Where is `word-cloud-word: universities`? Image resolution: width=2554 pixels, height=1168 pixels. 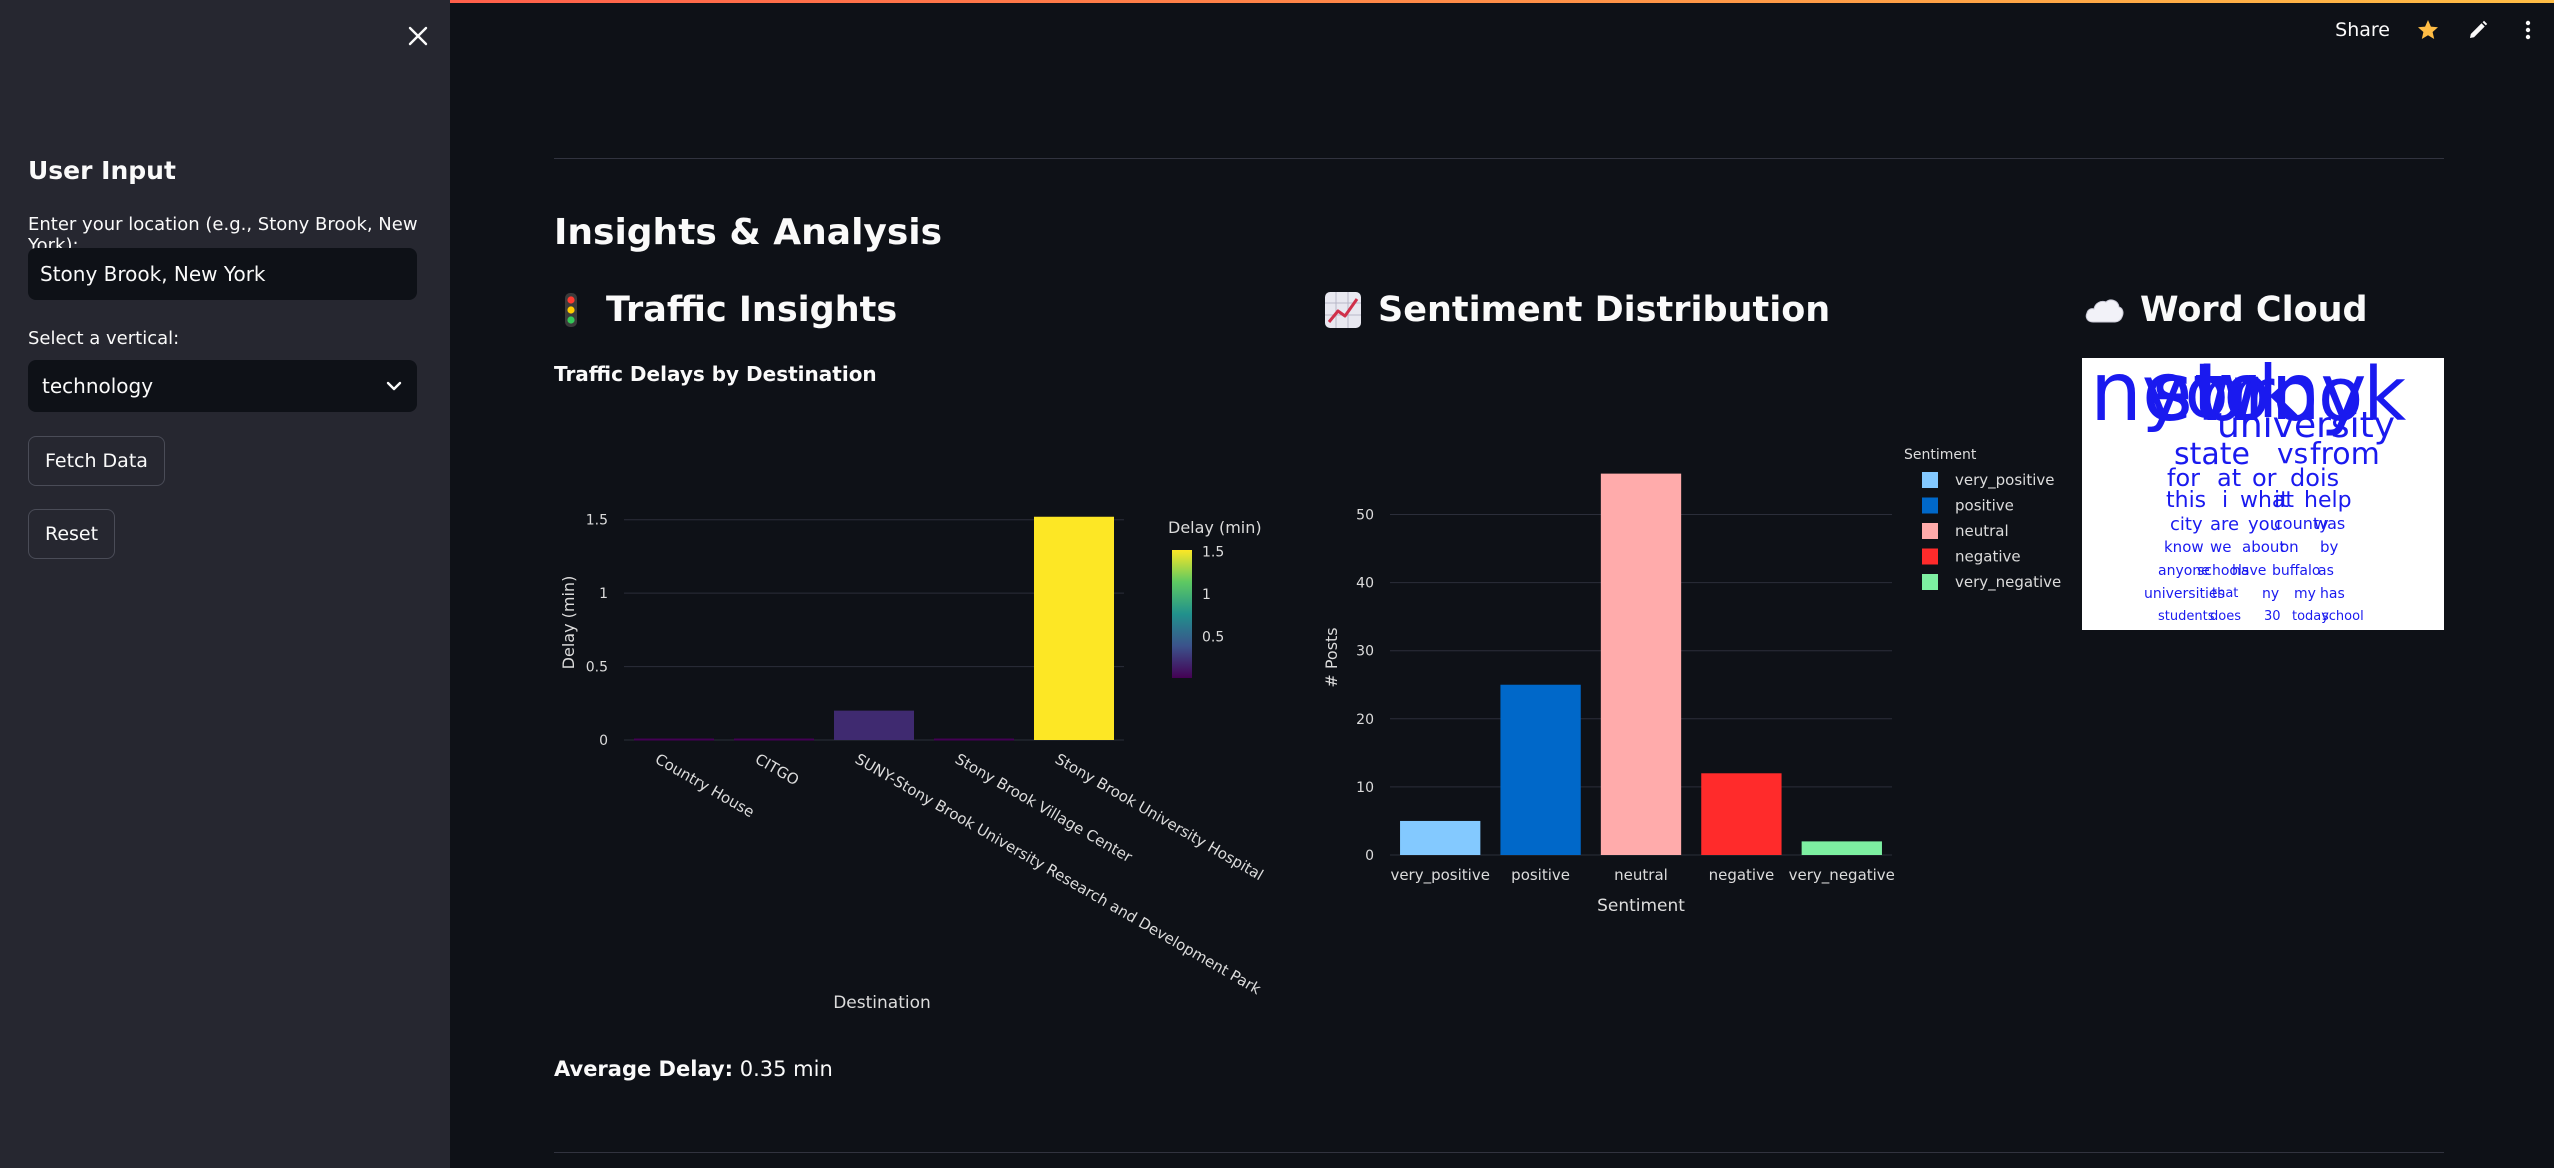
word-cloud-word: universities is located at coordinates (2184, 594).